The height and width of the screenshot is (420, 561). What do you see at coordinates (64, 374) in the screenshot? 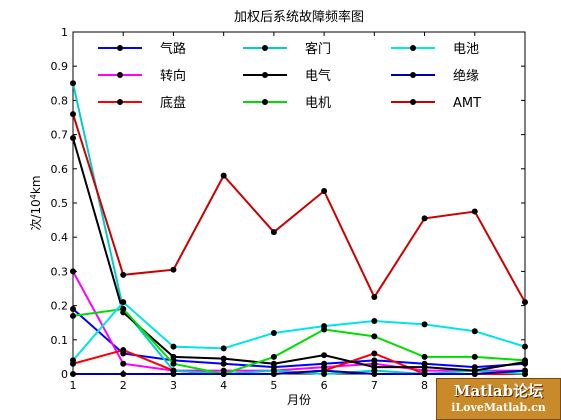
I see `y-tick-label: 0` at bounding box center [64, 374].